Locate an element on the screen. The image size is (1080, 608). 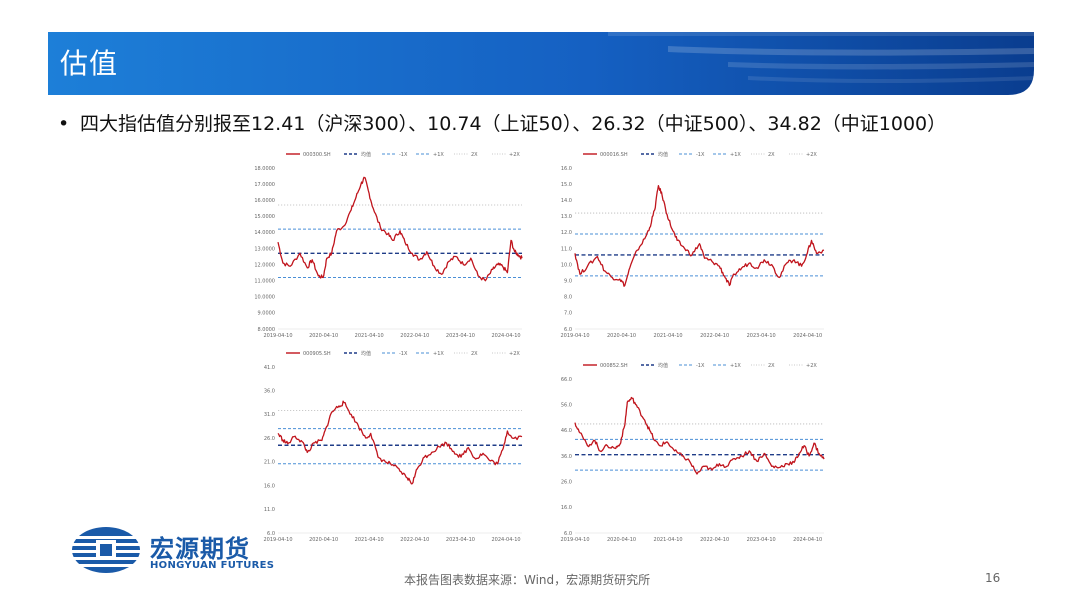
y-tick-label: 31.0 is located at coordinates (269, 415).